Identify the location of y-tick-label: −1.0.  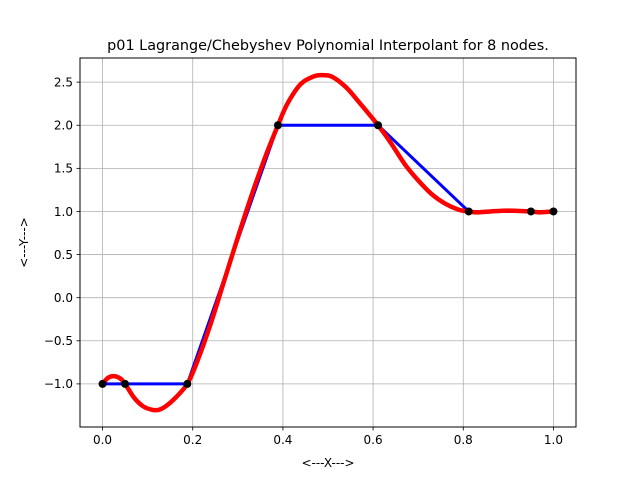
(58, 384).